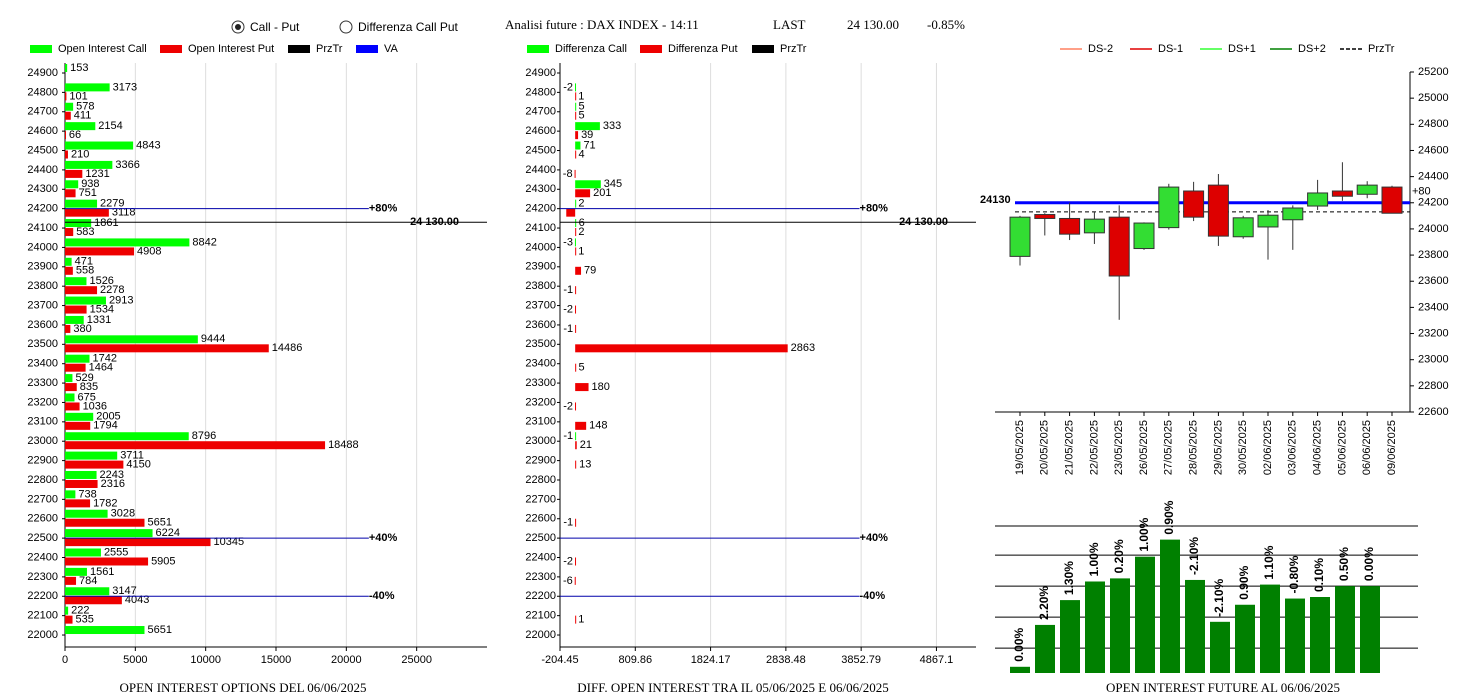 The width and height of the screenshot is (1461, 697). I want to click on data-label: -2, so click(568, 561).